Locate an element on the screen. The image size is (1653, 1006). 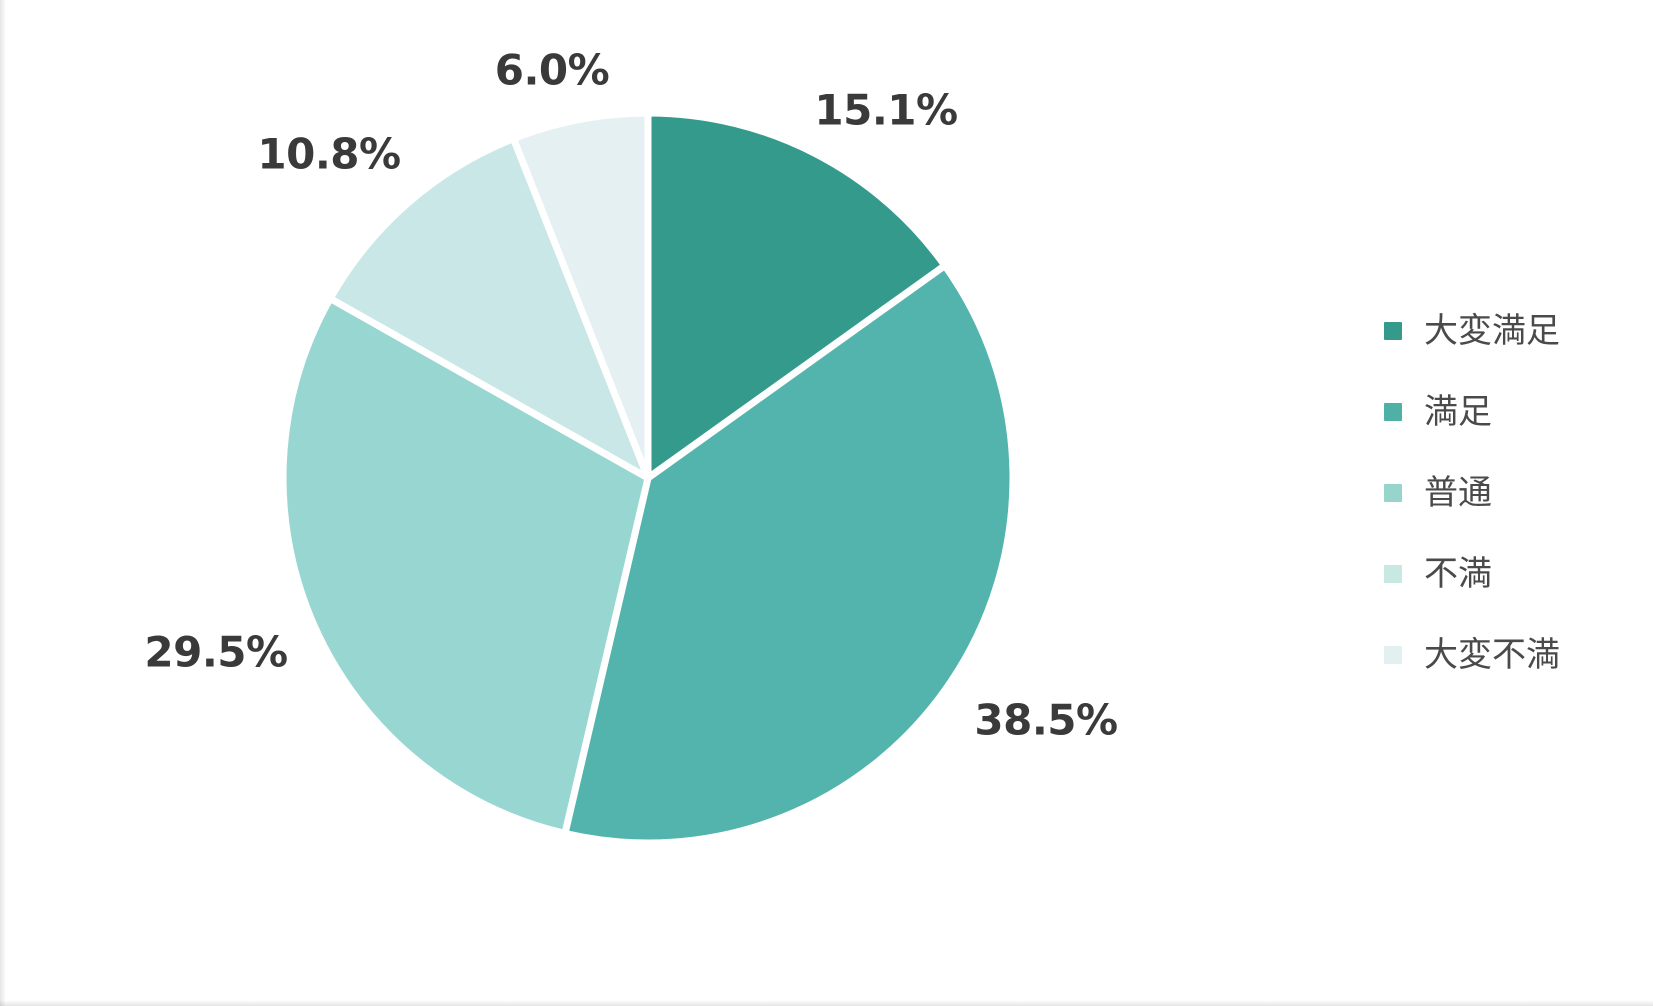
slice-percentage-label: 15.1% is located at coordinates (886, 110).